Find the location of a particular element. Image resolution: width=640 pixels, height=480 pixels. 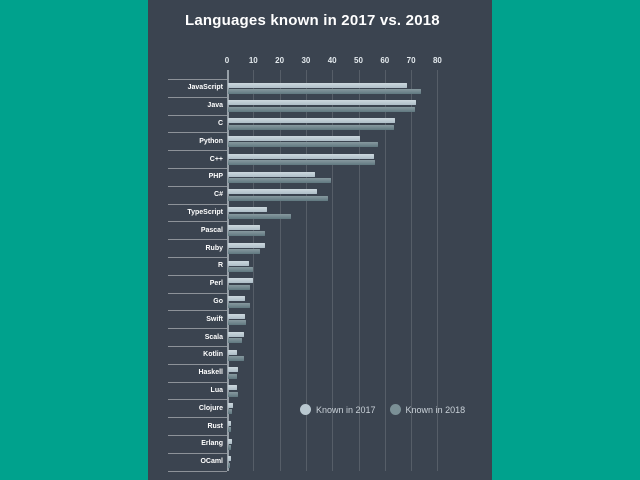

bar-2017-pascal is located at coordinates (244, 227).